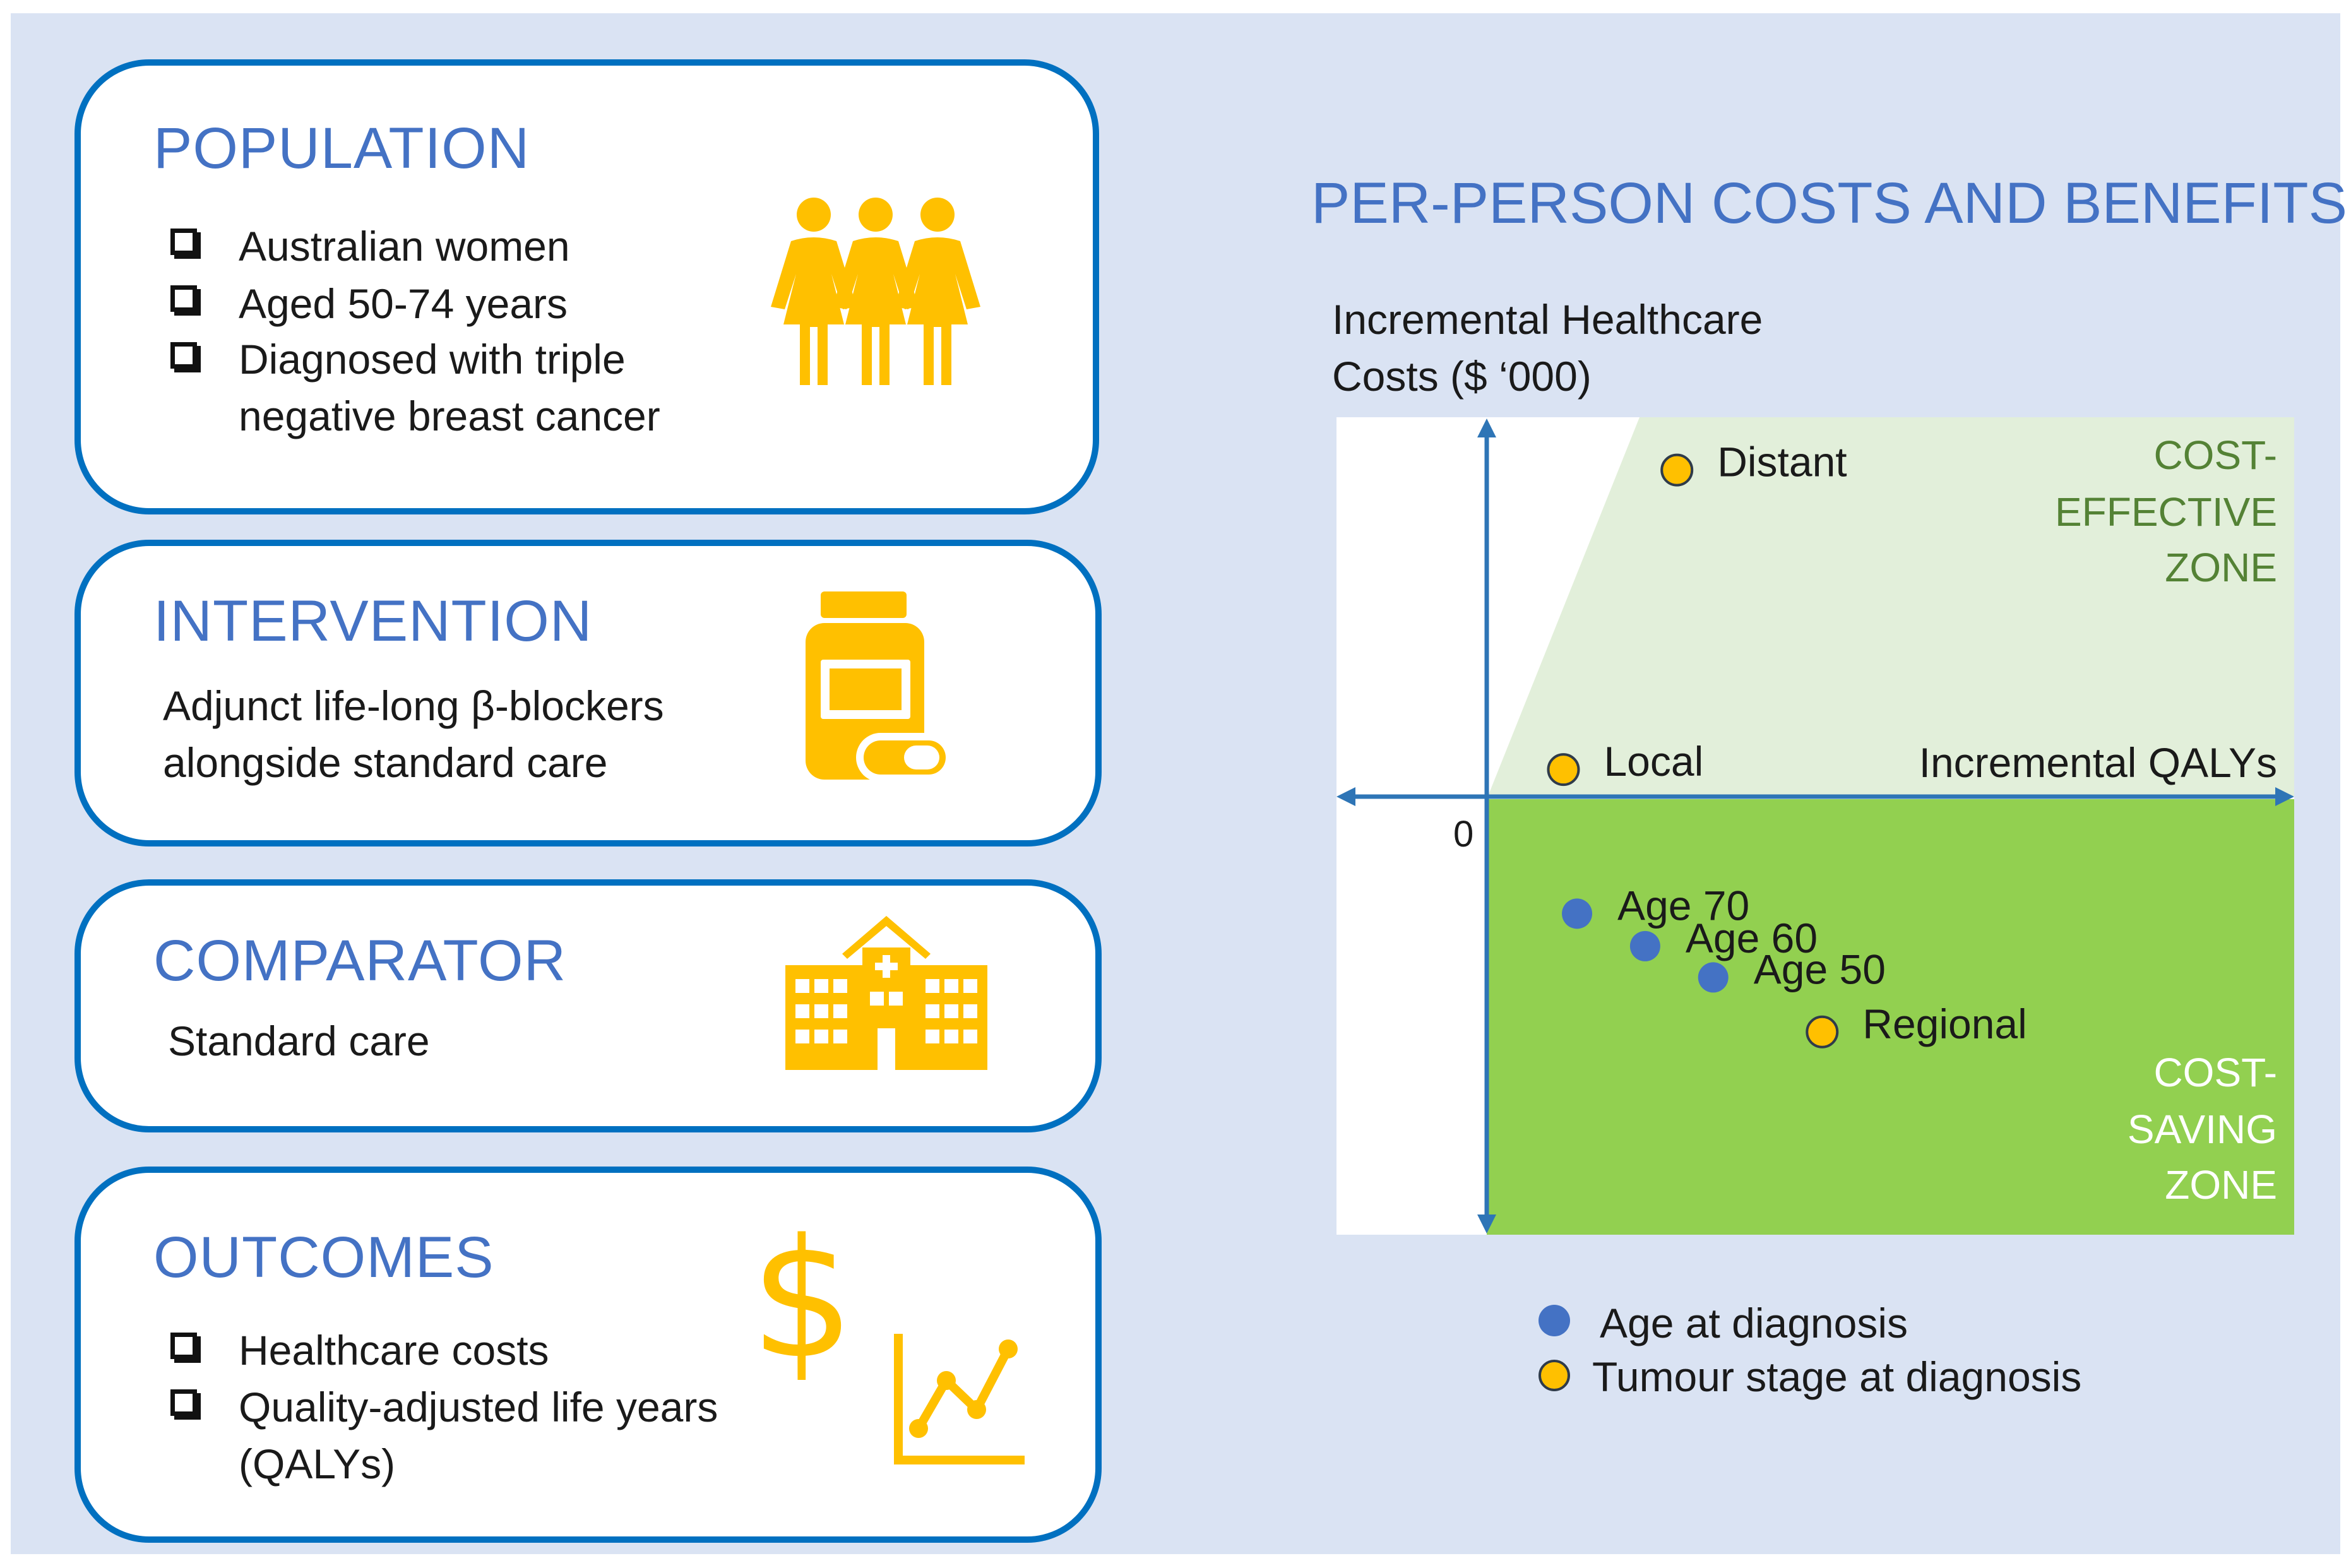 The height and width of the screenshot is (1568, 2351). What do you see at coordinates (404, 303) in the screenshot?
I see `population-item: Aged 50-74 years` at bounding box center [404, 303].